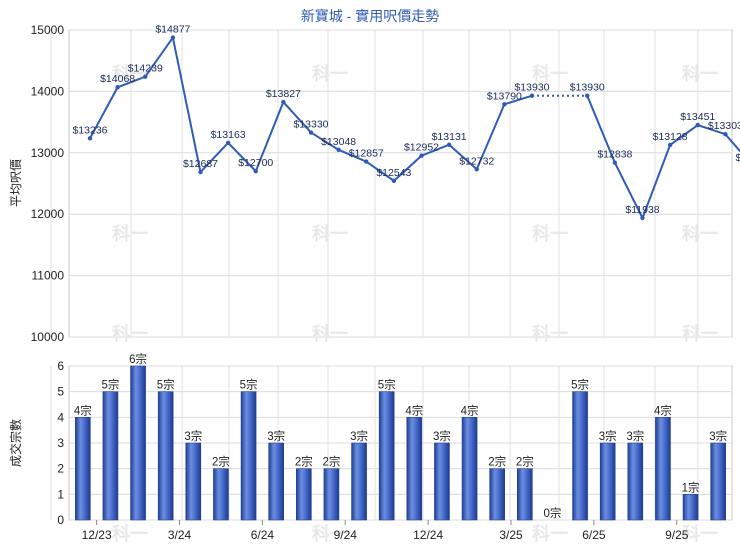 The width and height of the screenshot is (740, 555). I want to click on volume-data-label: 0宗, so click(552, 513).